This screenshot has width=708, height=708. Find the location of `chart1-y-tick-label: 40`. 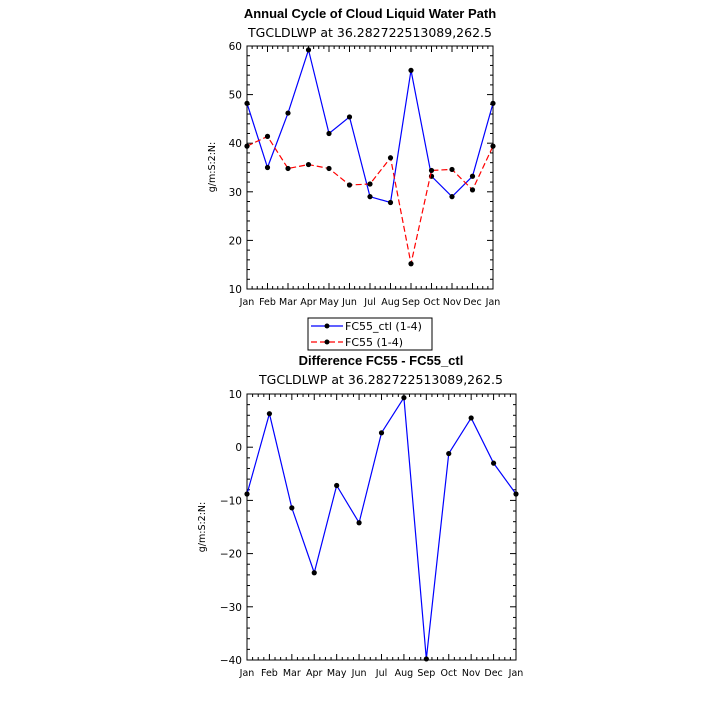

chart1-y-tick-label: 40 is located at coordinates (235, 144).